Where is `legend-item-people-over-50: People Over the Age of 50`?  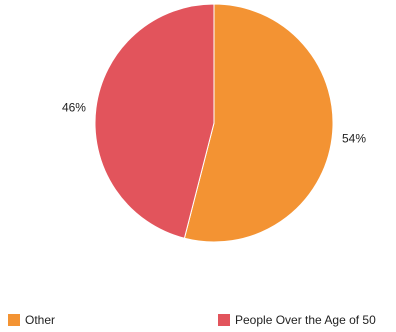 legend-item-people-over-50: People Over the Age of 50 is located at coordinates (297, 320).